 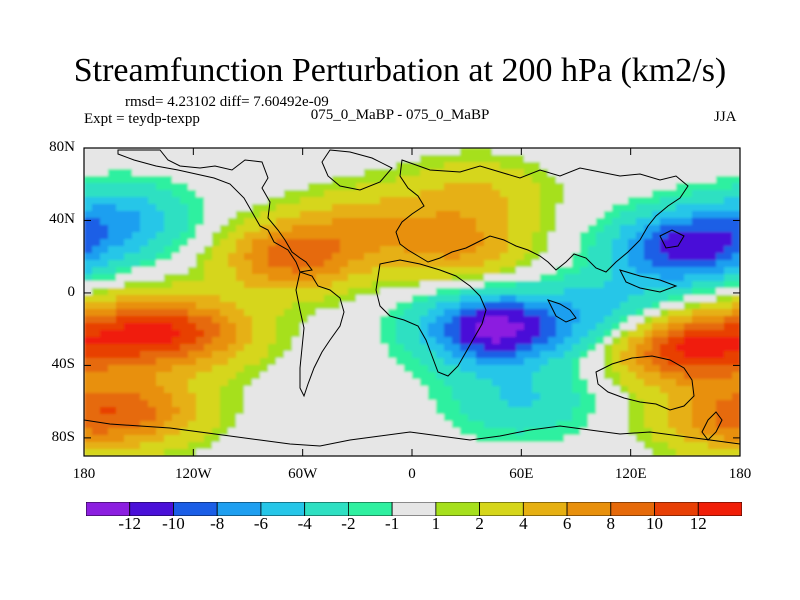 What do you see at coordinates (611, 523) in the screenshot?
I see `colorbar-label: 8` at bounding box center [611, 523].